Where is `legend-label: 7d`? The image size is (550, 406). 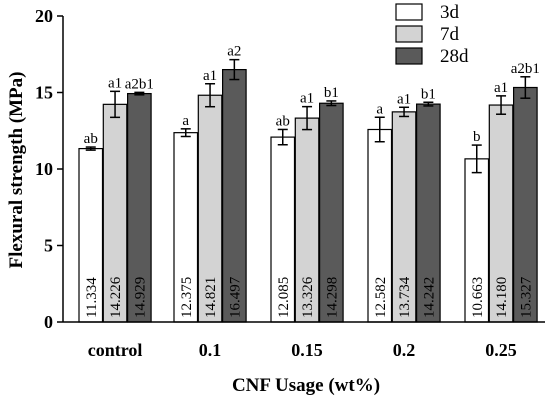 legend-label: 7d is located at coordinates (450, 34).